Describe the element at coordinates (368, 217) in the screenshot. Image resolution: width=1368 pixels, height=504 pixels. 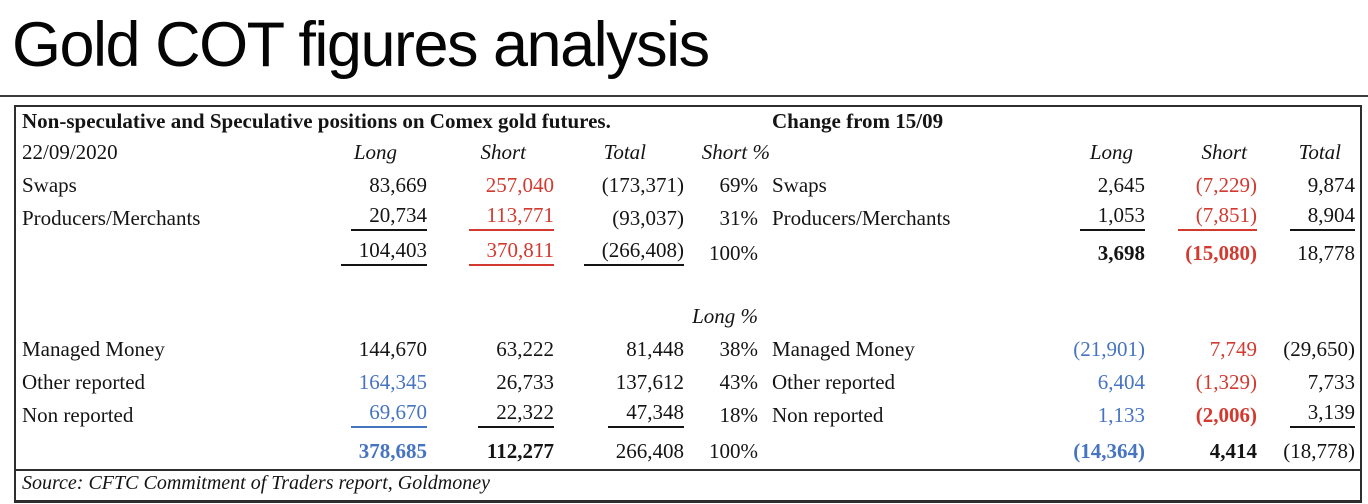
I see `left-producers-long: 20,734` at that location.